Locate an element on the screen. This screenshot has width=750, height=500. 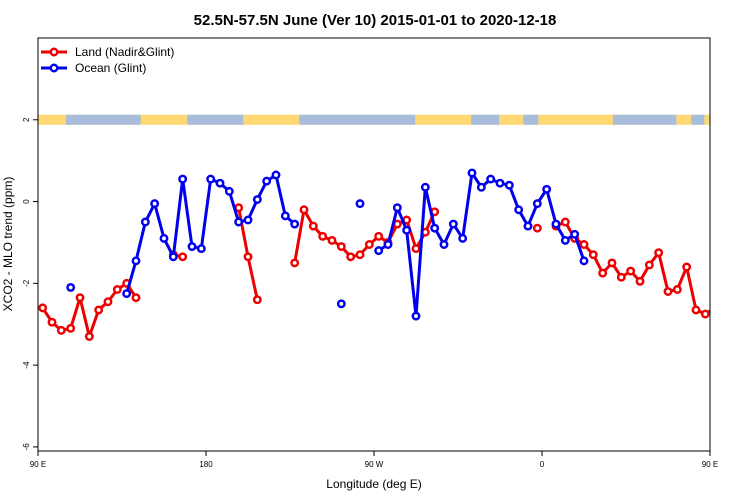
legend: Land (Nadir&Glint) Ocean (Glint) is located at coordinates (107, 60).